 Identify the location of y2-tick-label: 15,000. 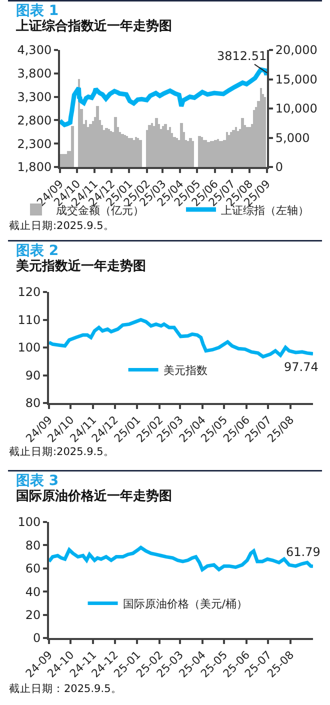
(296, 79).